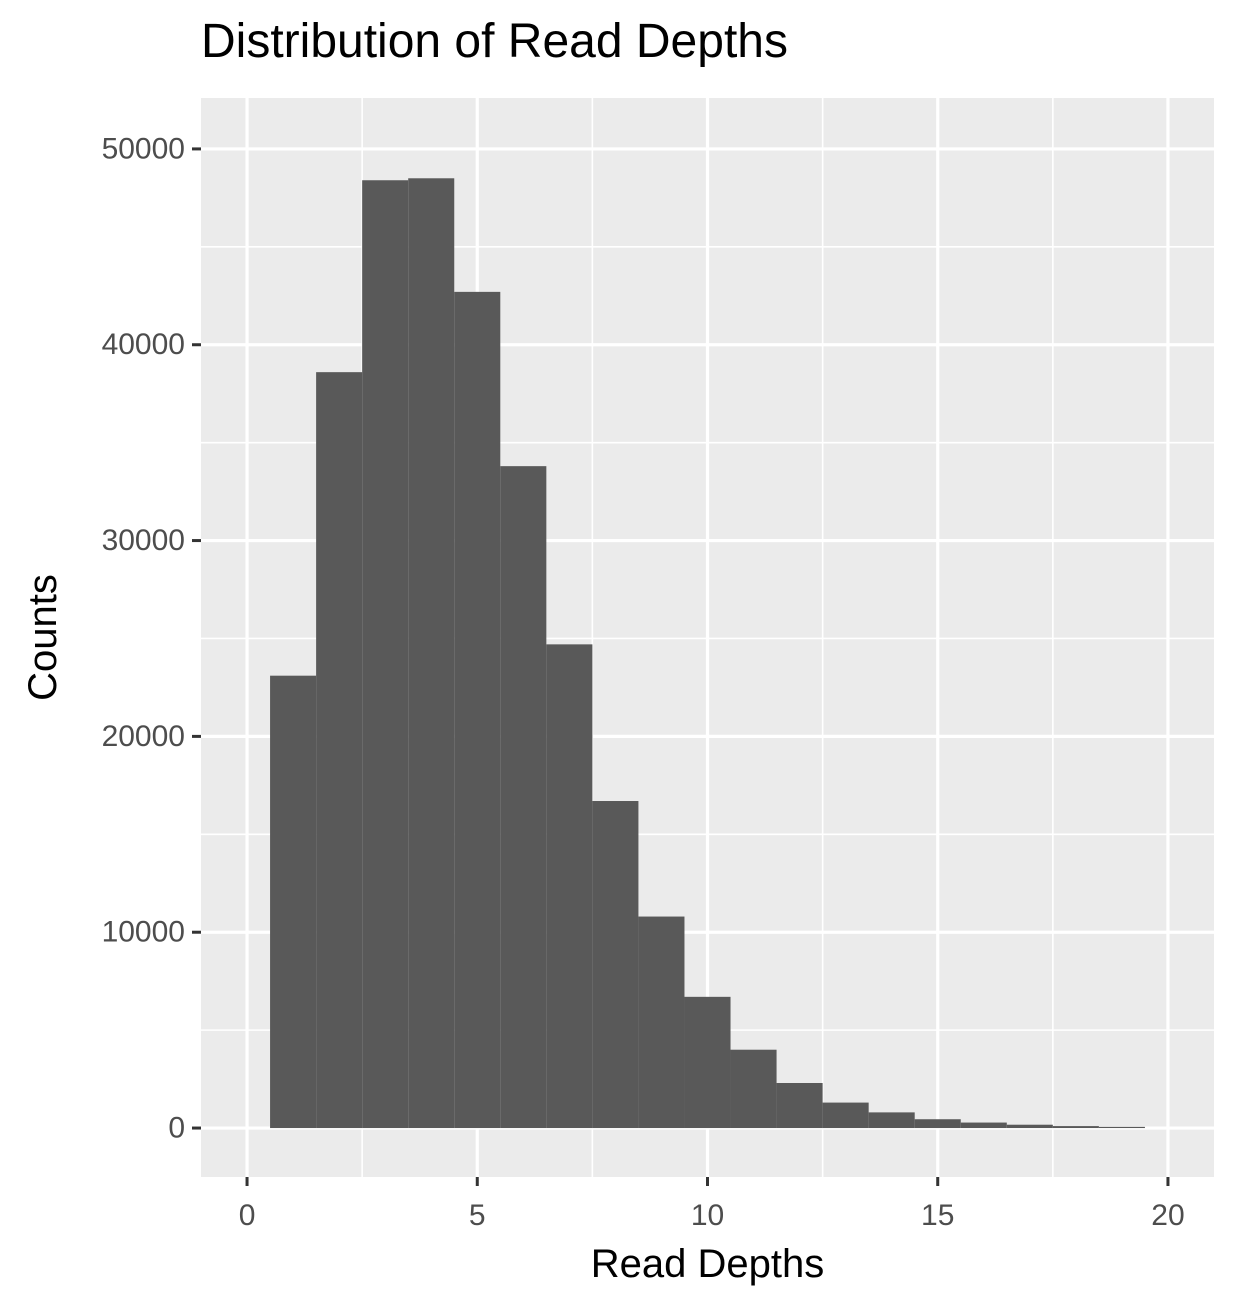 The width and height of the screenshot is (1237, 1309). I want to click on x-tick-label: 20, so click(1167, 1215).